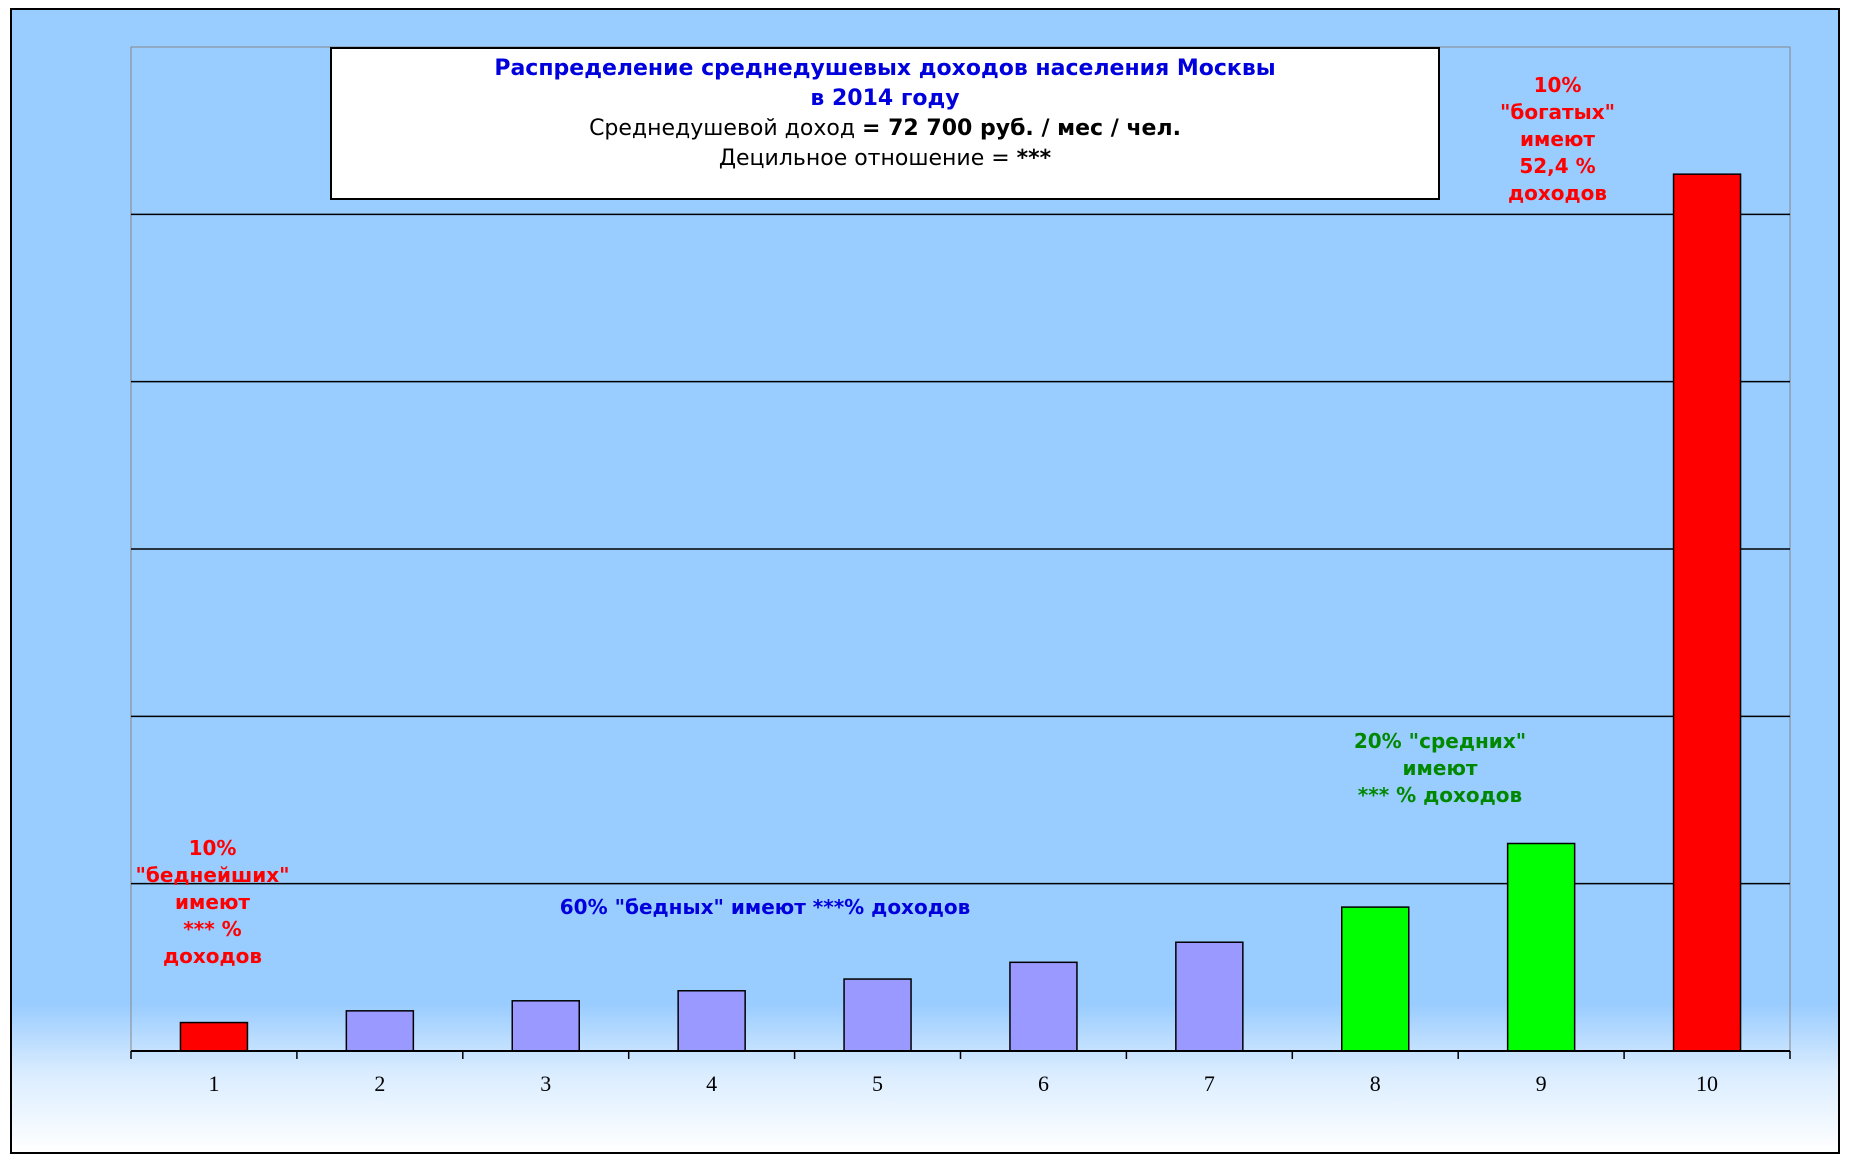  What do you see at coordinates (379, 1083) in the screenshot?
I see `x-tick-label: 2` at bounding box center [379, 1083].